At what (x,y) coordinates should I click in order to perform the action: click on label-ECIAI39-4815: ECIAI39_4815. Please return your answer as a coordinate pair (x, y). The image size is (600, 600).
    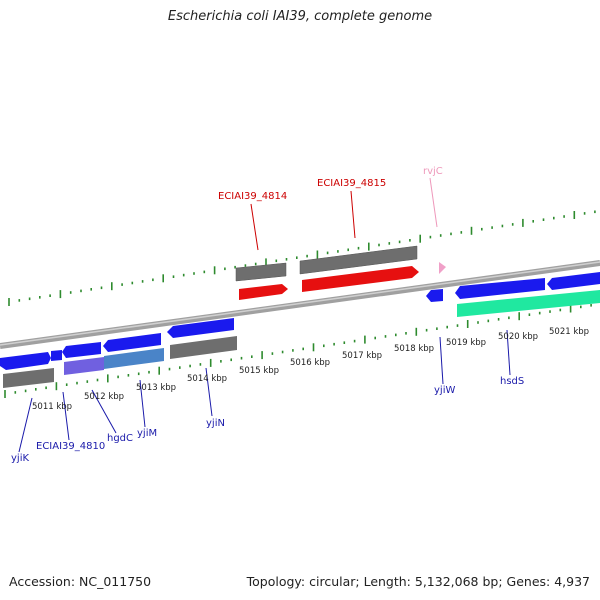
    Looking at the image, I should click on (351, 183).